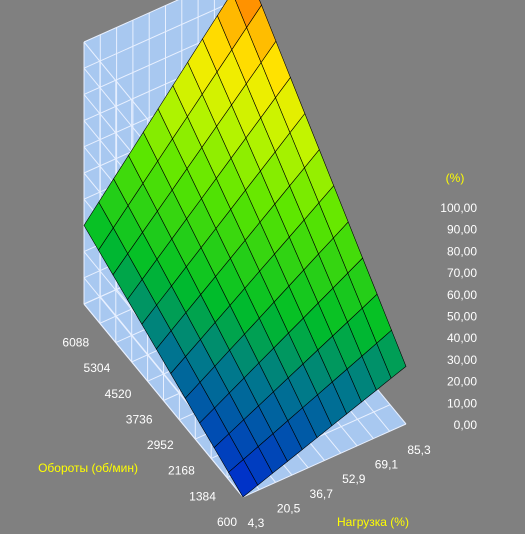 The image size is (525, 534). What do you see at coordinates (256, 523) in the screenshot?
I see `x-tick-label: 4,3` at bounding box center [256, 523].